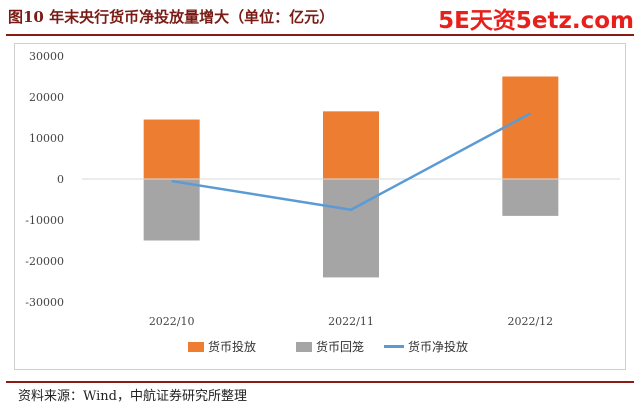  Describe the element at coordinates (44, 302) in the screenshot. I see `y-tick-label: -30000` at that location.